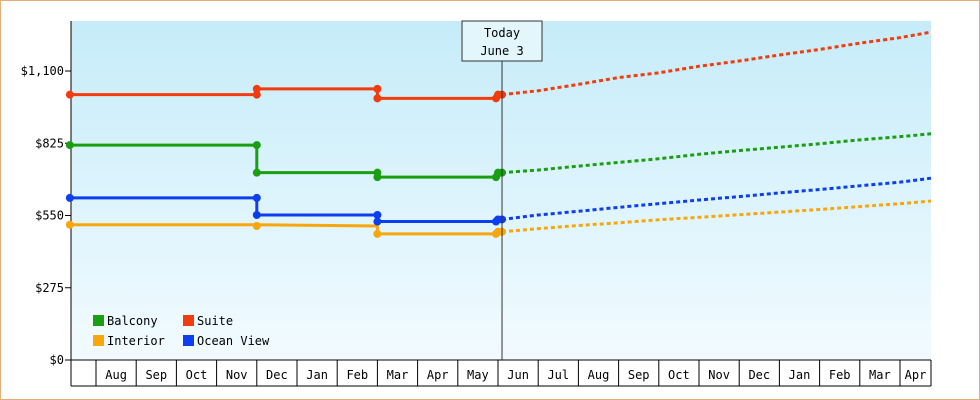 The width and height of the screenshot is (980, 400). I want to click on y-tick-label: $550, so click(49, 216).